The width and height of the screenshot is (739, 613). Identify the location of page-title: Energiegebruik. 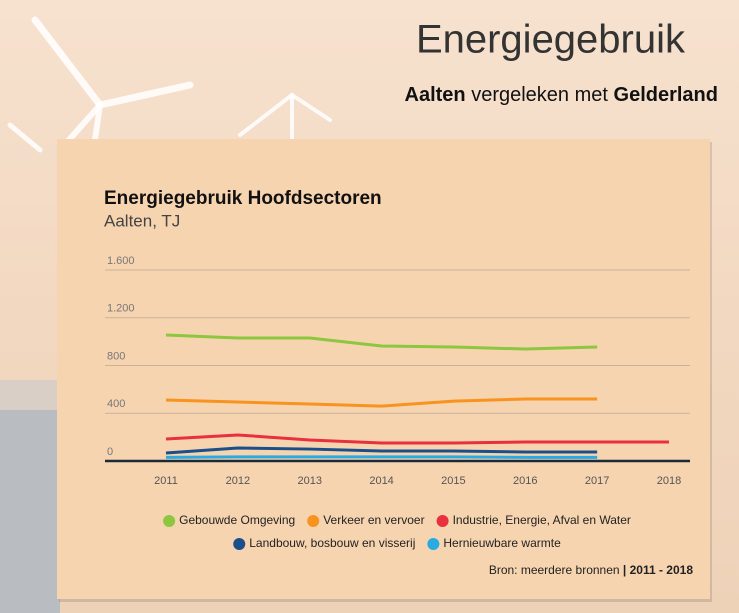
(551, 40).